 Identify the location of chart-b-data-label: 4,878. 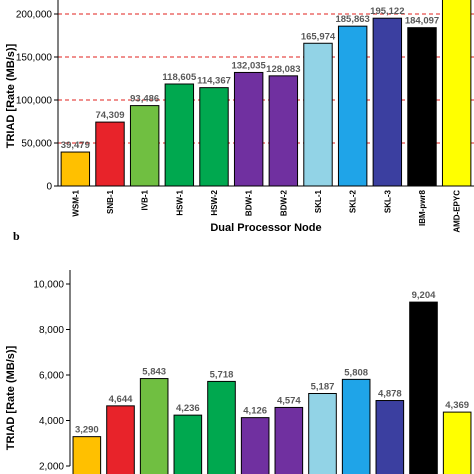
(390, 394).